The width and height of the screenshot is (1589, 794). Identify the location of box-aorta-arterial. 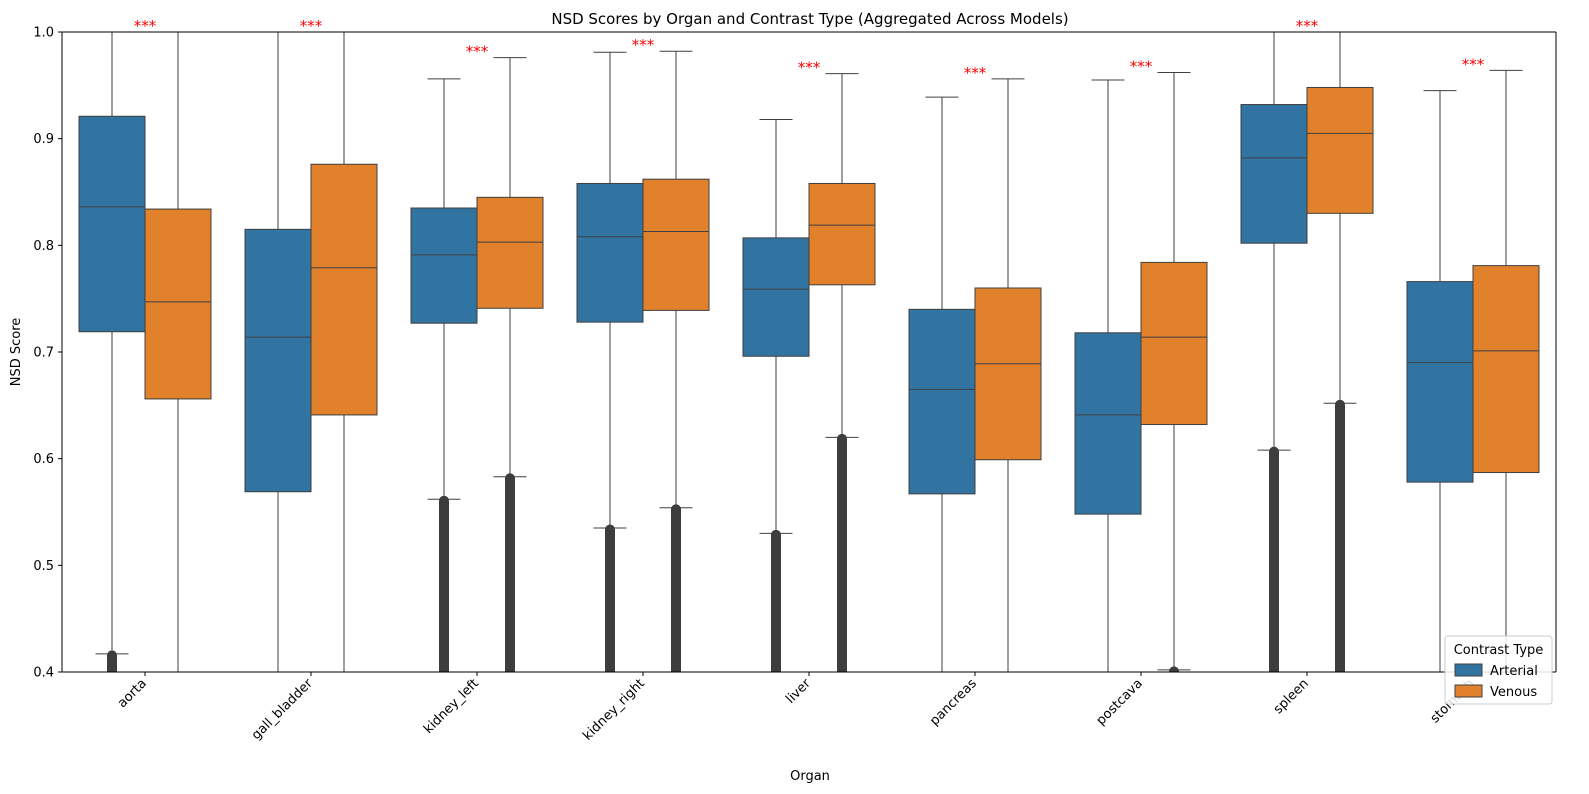
(112, 351).